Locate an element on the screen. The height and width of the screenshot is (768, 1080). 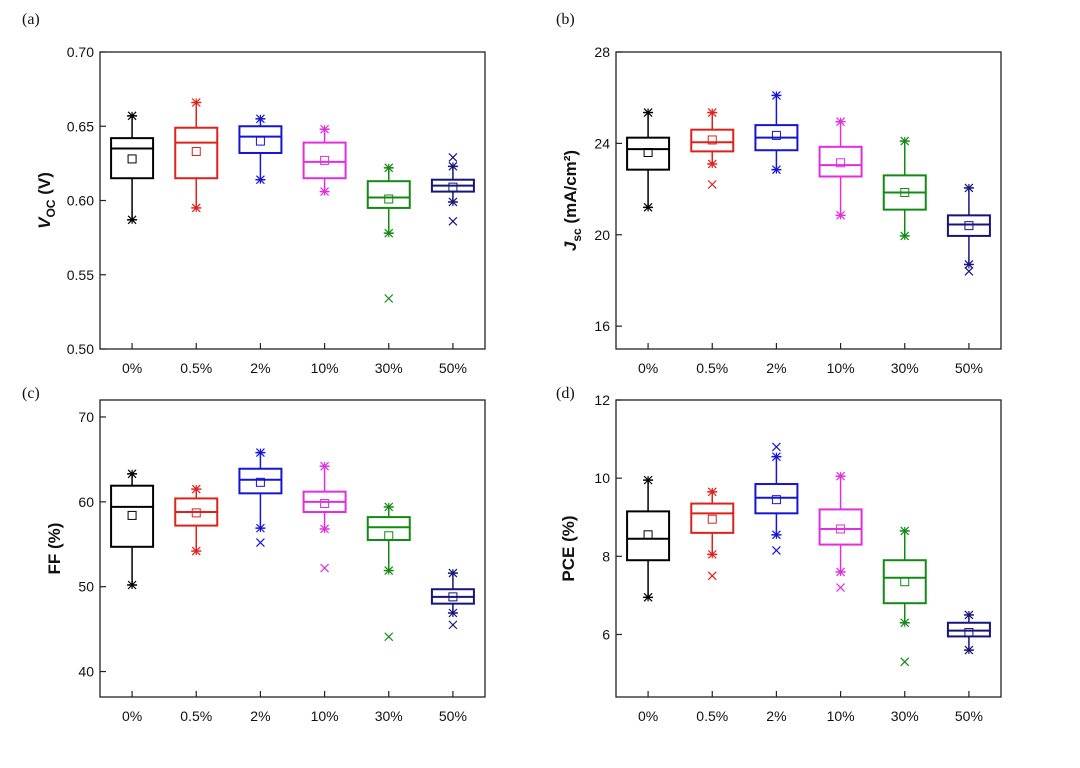
y-axis-label: FF (%) is located at coordinates (54, 549).